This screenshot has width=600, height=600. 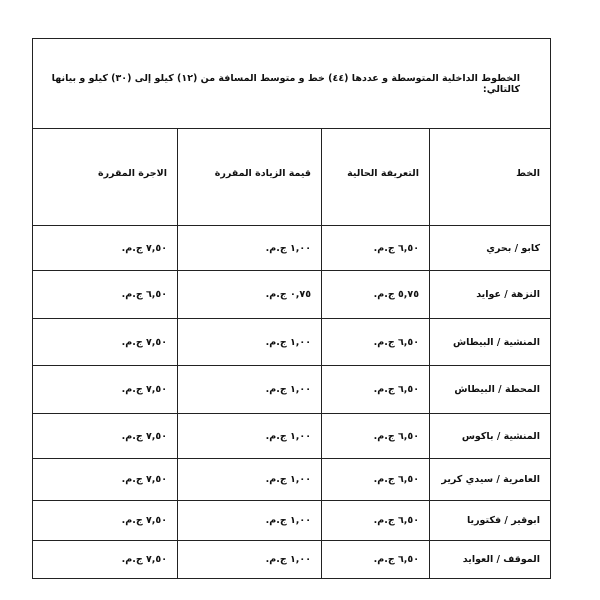 I want to click on header-cell: الاجرة المقررة, so click(x=105, y=177).